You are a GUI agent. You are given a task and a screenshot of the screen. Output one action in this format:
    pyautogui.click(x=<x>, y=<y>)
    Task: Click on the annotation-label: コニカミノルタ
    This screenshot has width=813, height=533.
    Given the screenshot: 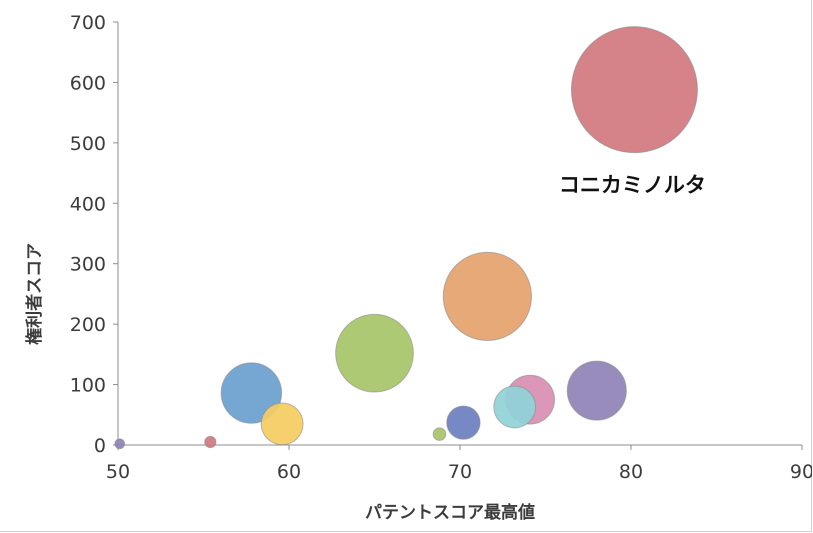 What is the action you would take?
    pyautogui.click(x=632, y=185)
    